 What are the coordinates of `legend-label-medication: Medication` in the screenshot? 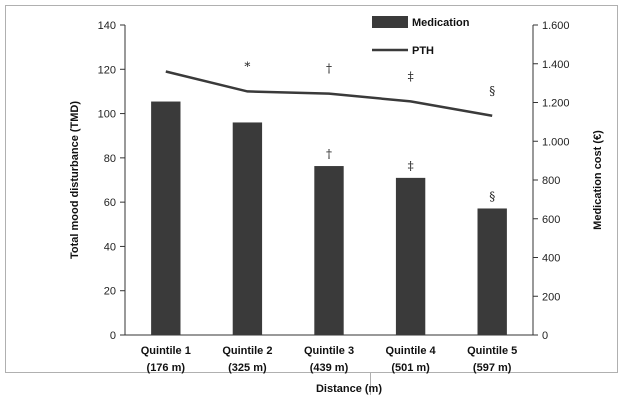 It's located at (441, 23).